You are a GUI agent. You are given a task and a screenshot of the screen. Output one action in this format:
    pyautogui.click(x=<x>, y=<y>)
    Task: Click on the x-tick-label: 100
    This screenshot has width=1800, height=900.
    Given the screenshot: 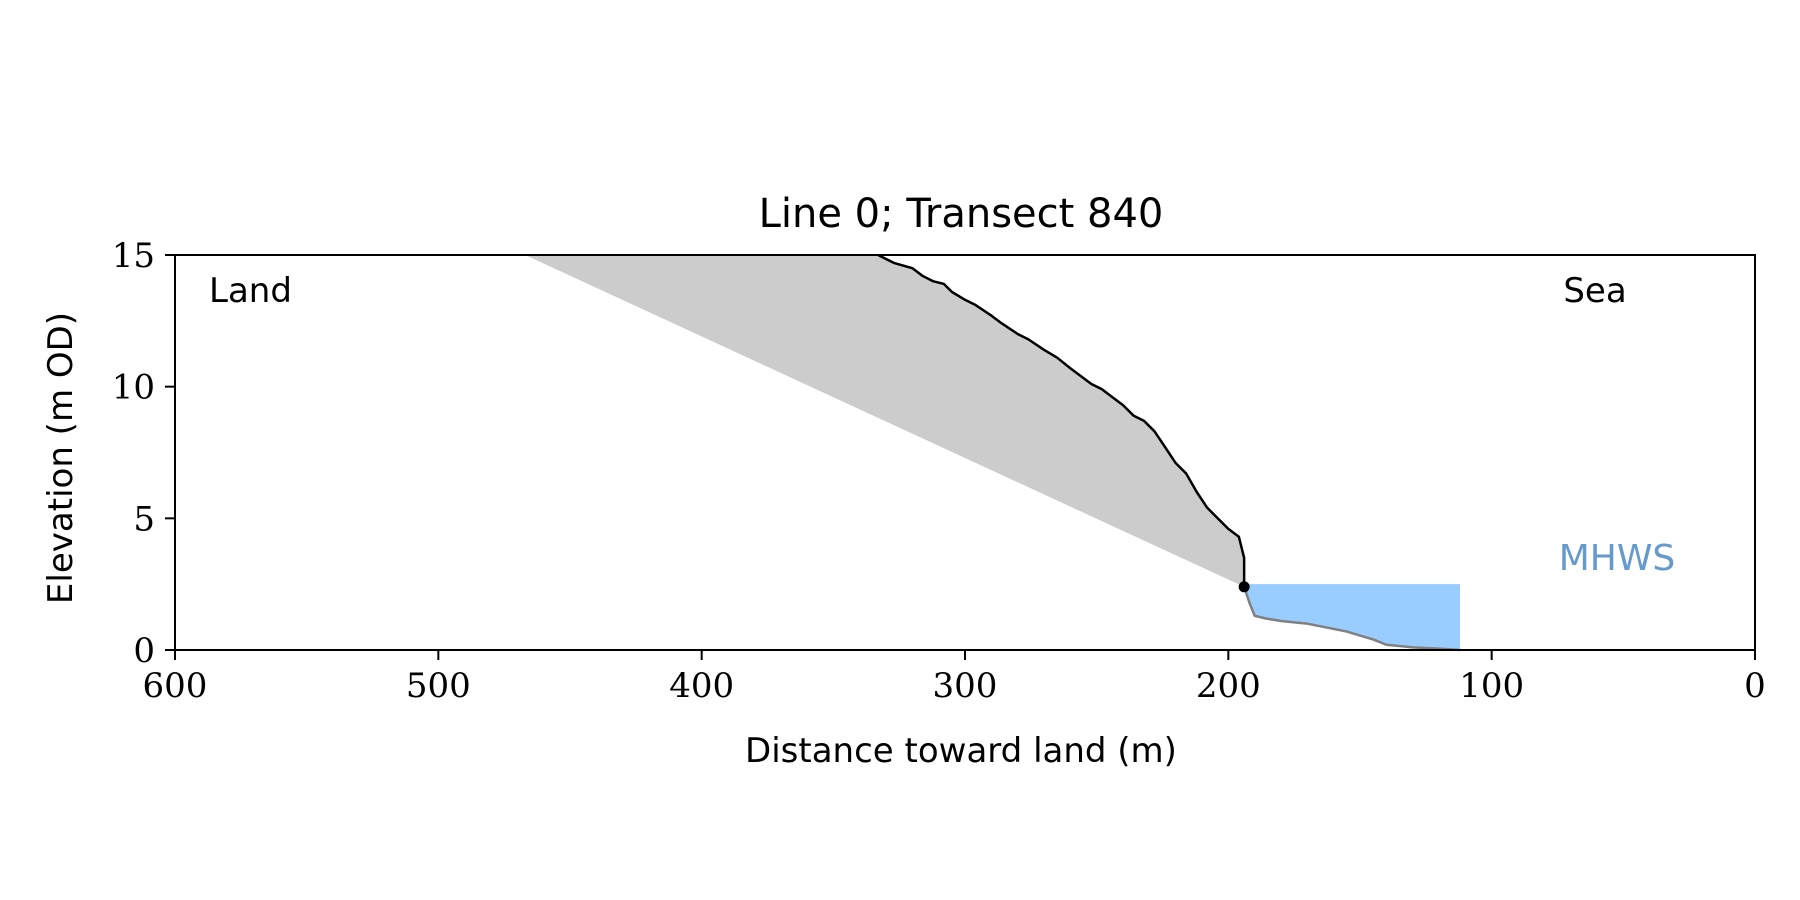 What is the action you would take?
    pyautogui.click(x=1491, y=686)
    